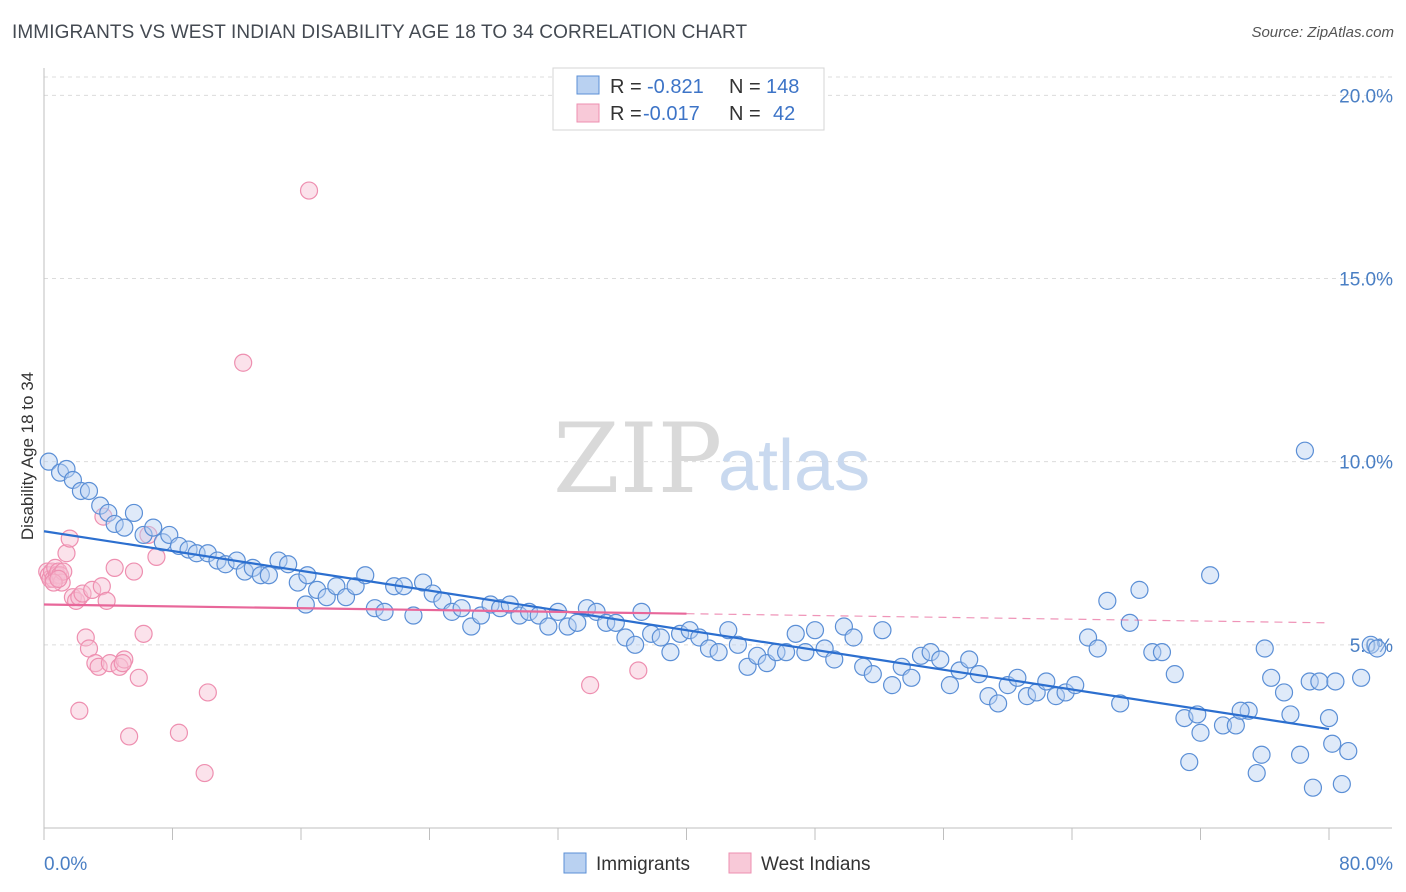 Image resolution: width=1406 pixels, height=892 pixels. Describe the element at coordinates (745, 87) in the screenshot. I see `legend-n-label-1: N =` at that location.